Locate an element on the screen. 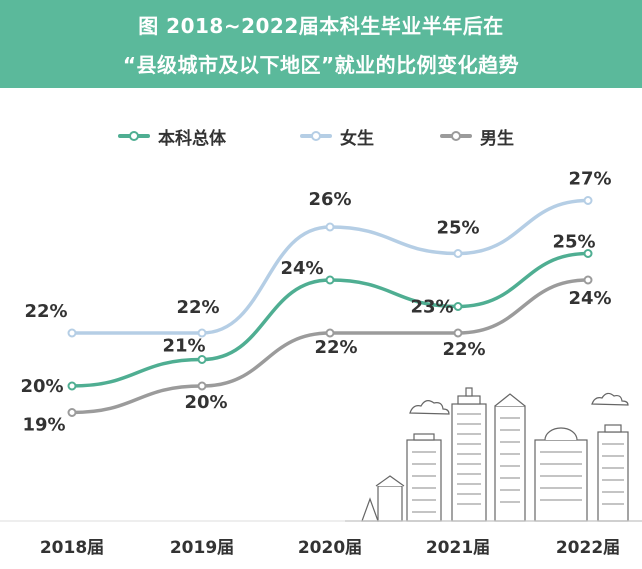  legend-swatch-male is located at coordinates (456, 136).